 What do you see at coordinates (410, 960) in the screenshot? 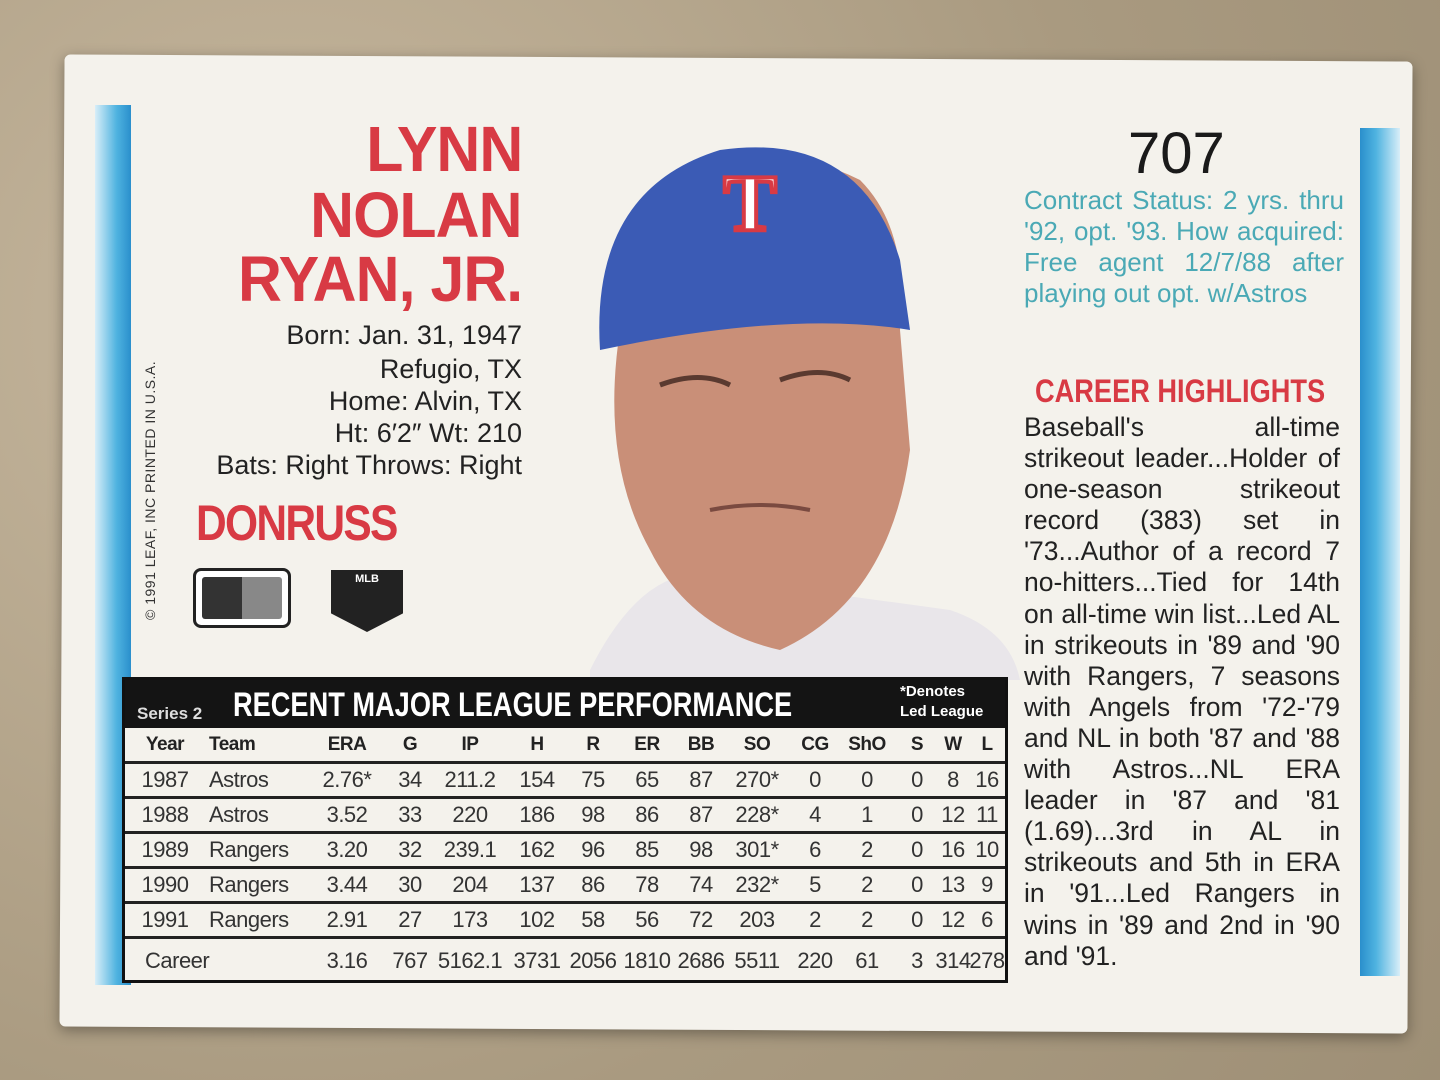
I see `cell-g: 767` at bounding box center [410, 960].